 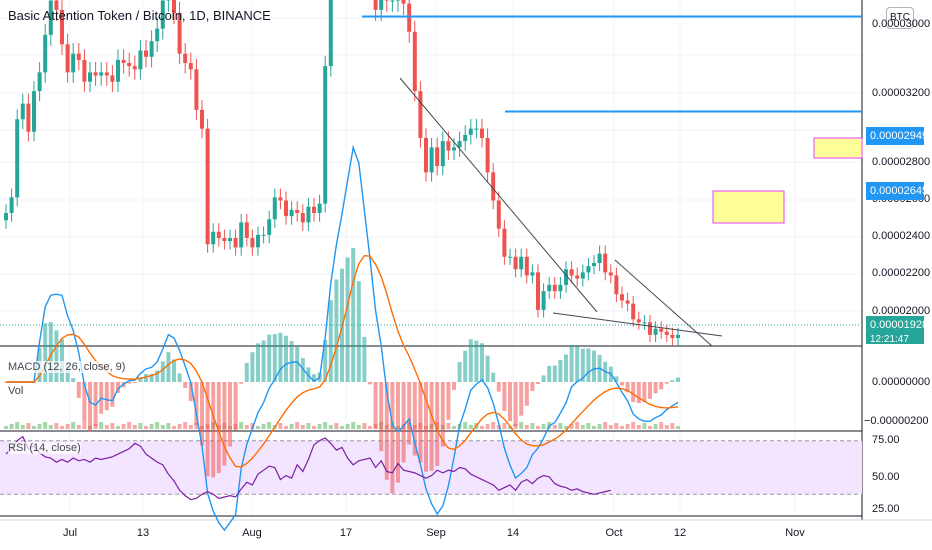 I want to click on currency-badge: BTC, so click(x=900, y=18).